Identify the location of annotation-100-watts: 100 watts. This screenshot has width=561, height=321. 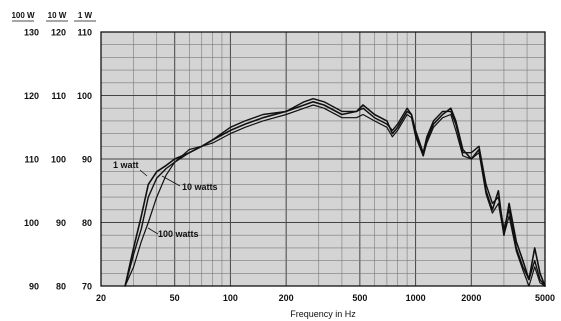
(178, 234).